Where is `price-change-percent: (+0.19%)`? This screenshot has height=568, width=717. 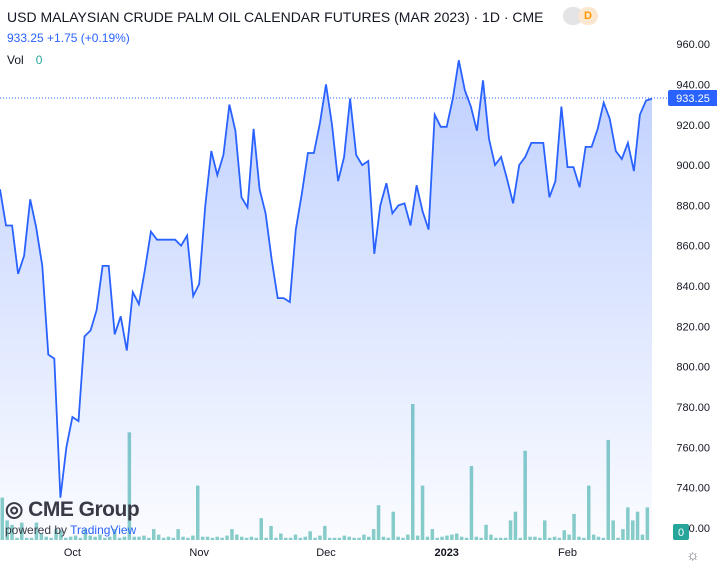 price-change-percent: (+0.19%) is located at coordinates (105, 38).